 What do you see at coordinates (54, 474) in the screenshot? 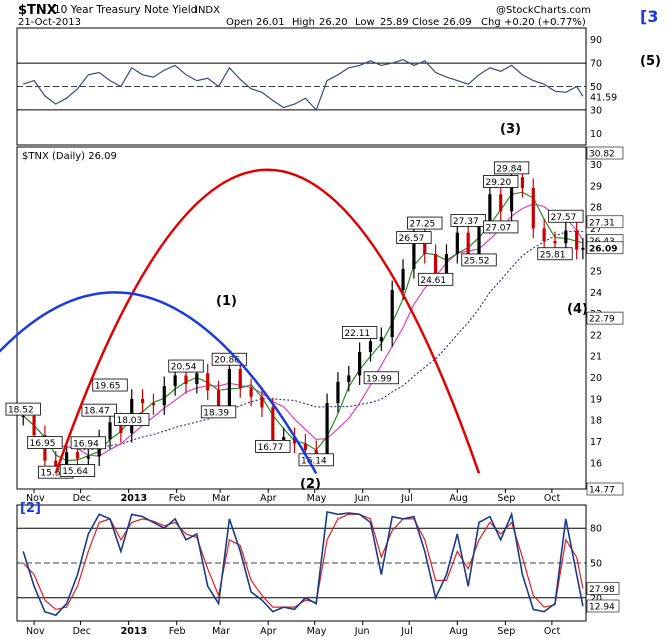
I see `annotation-label: 15.56` at bounding box center [54, 474].